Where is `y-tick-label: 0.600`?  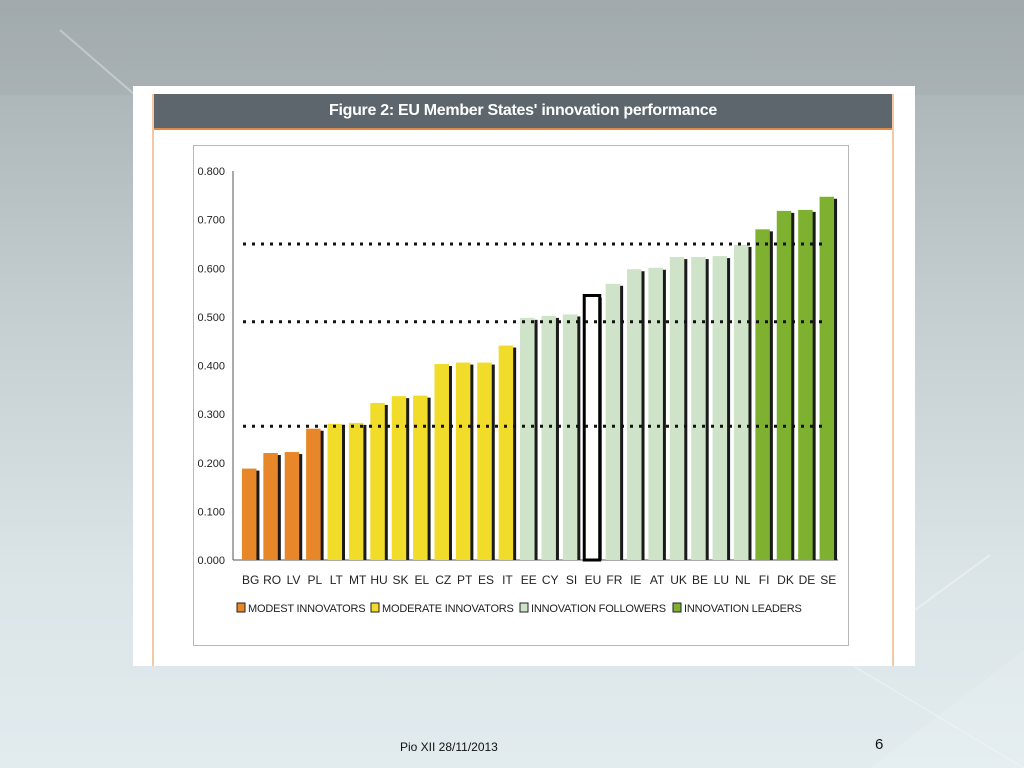
y-tick-label: 0.600 is located at coordinates (211, 269).